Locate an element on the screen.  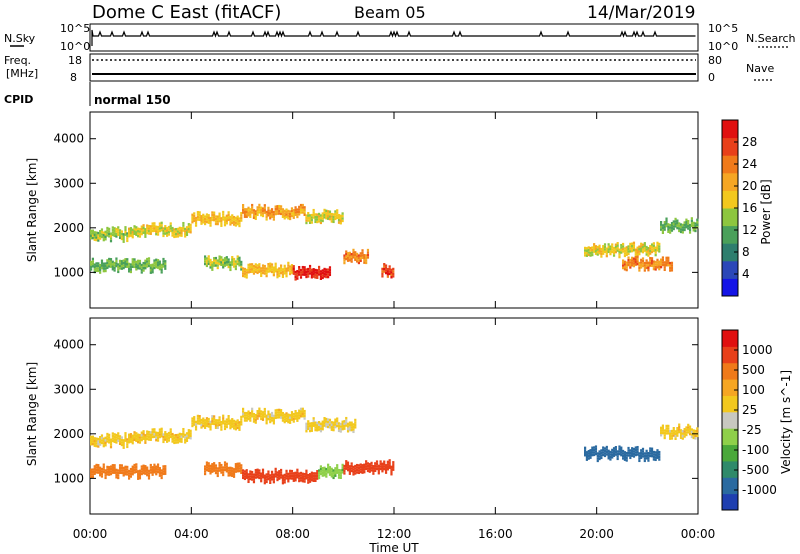
colorbar-swatch is located at coordinates (730, 404).